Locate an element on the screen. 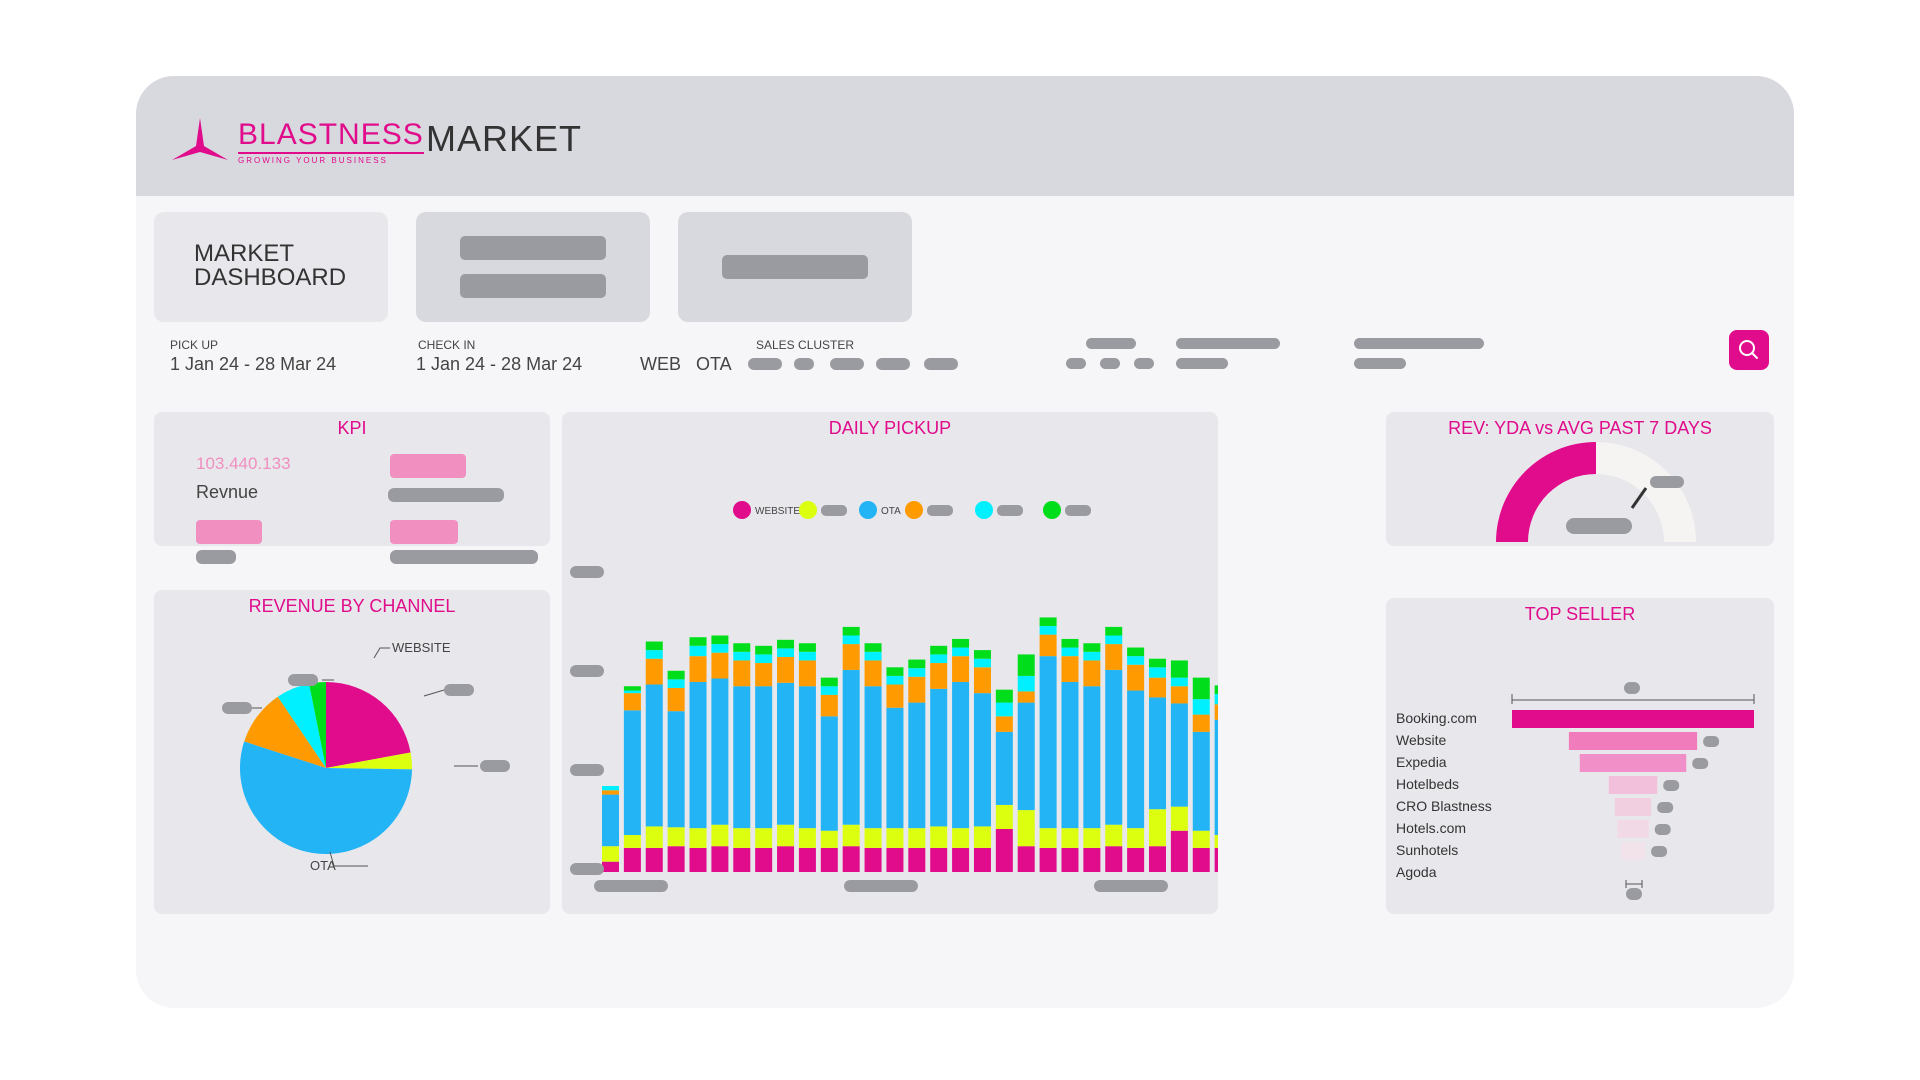 This screenshot has height=1080, width=1920. pick-up-label: PICK UP is located at coordinates (194, 345).